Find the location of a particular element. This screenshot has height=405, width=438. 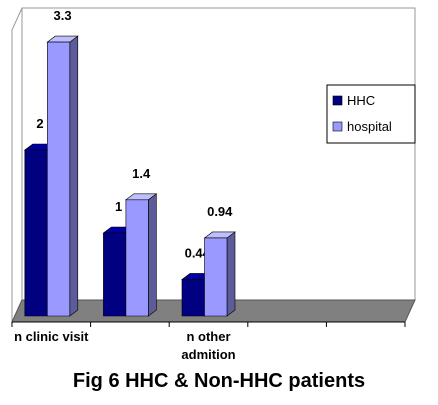

side-wall is located at coordinates (17, 165).